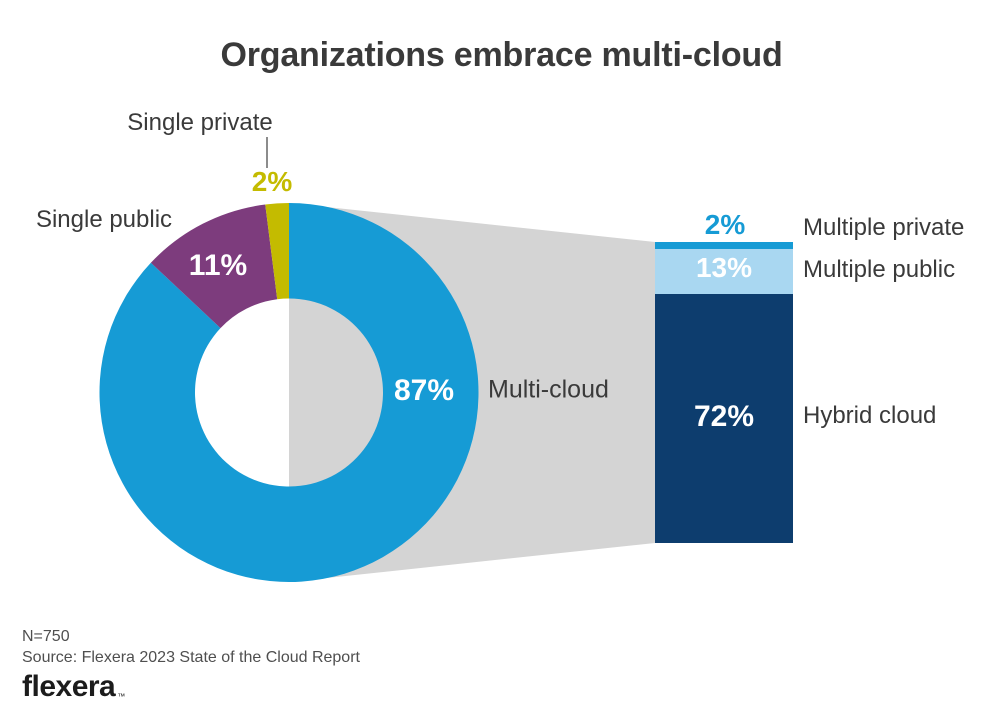 This screenshot has width=1003, height=722. What do you see at coordinates (884, 227) in the screenshot?
I see `label-multiple-private: Multiple private` at bounding box center [884, 227].